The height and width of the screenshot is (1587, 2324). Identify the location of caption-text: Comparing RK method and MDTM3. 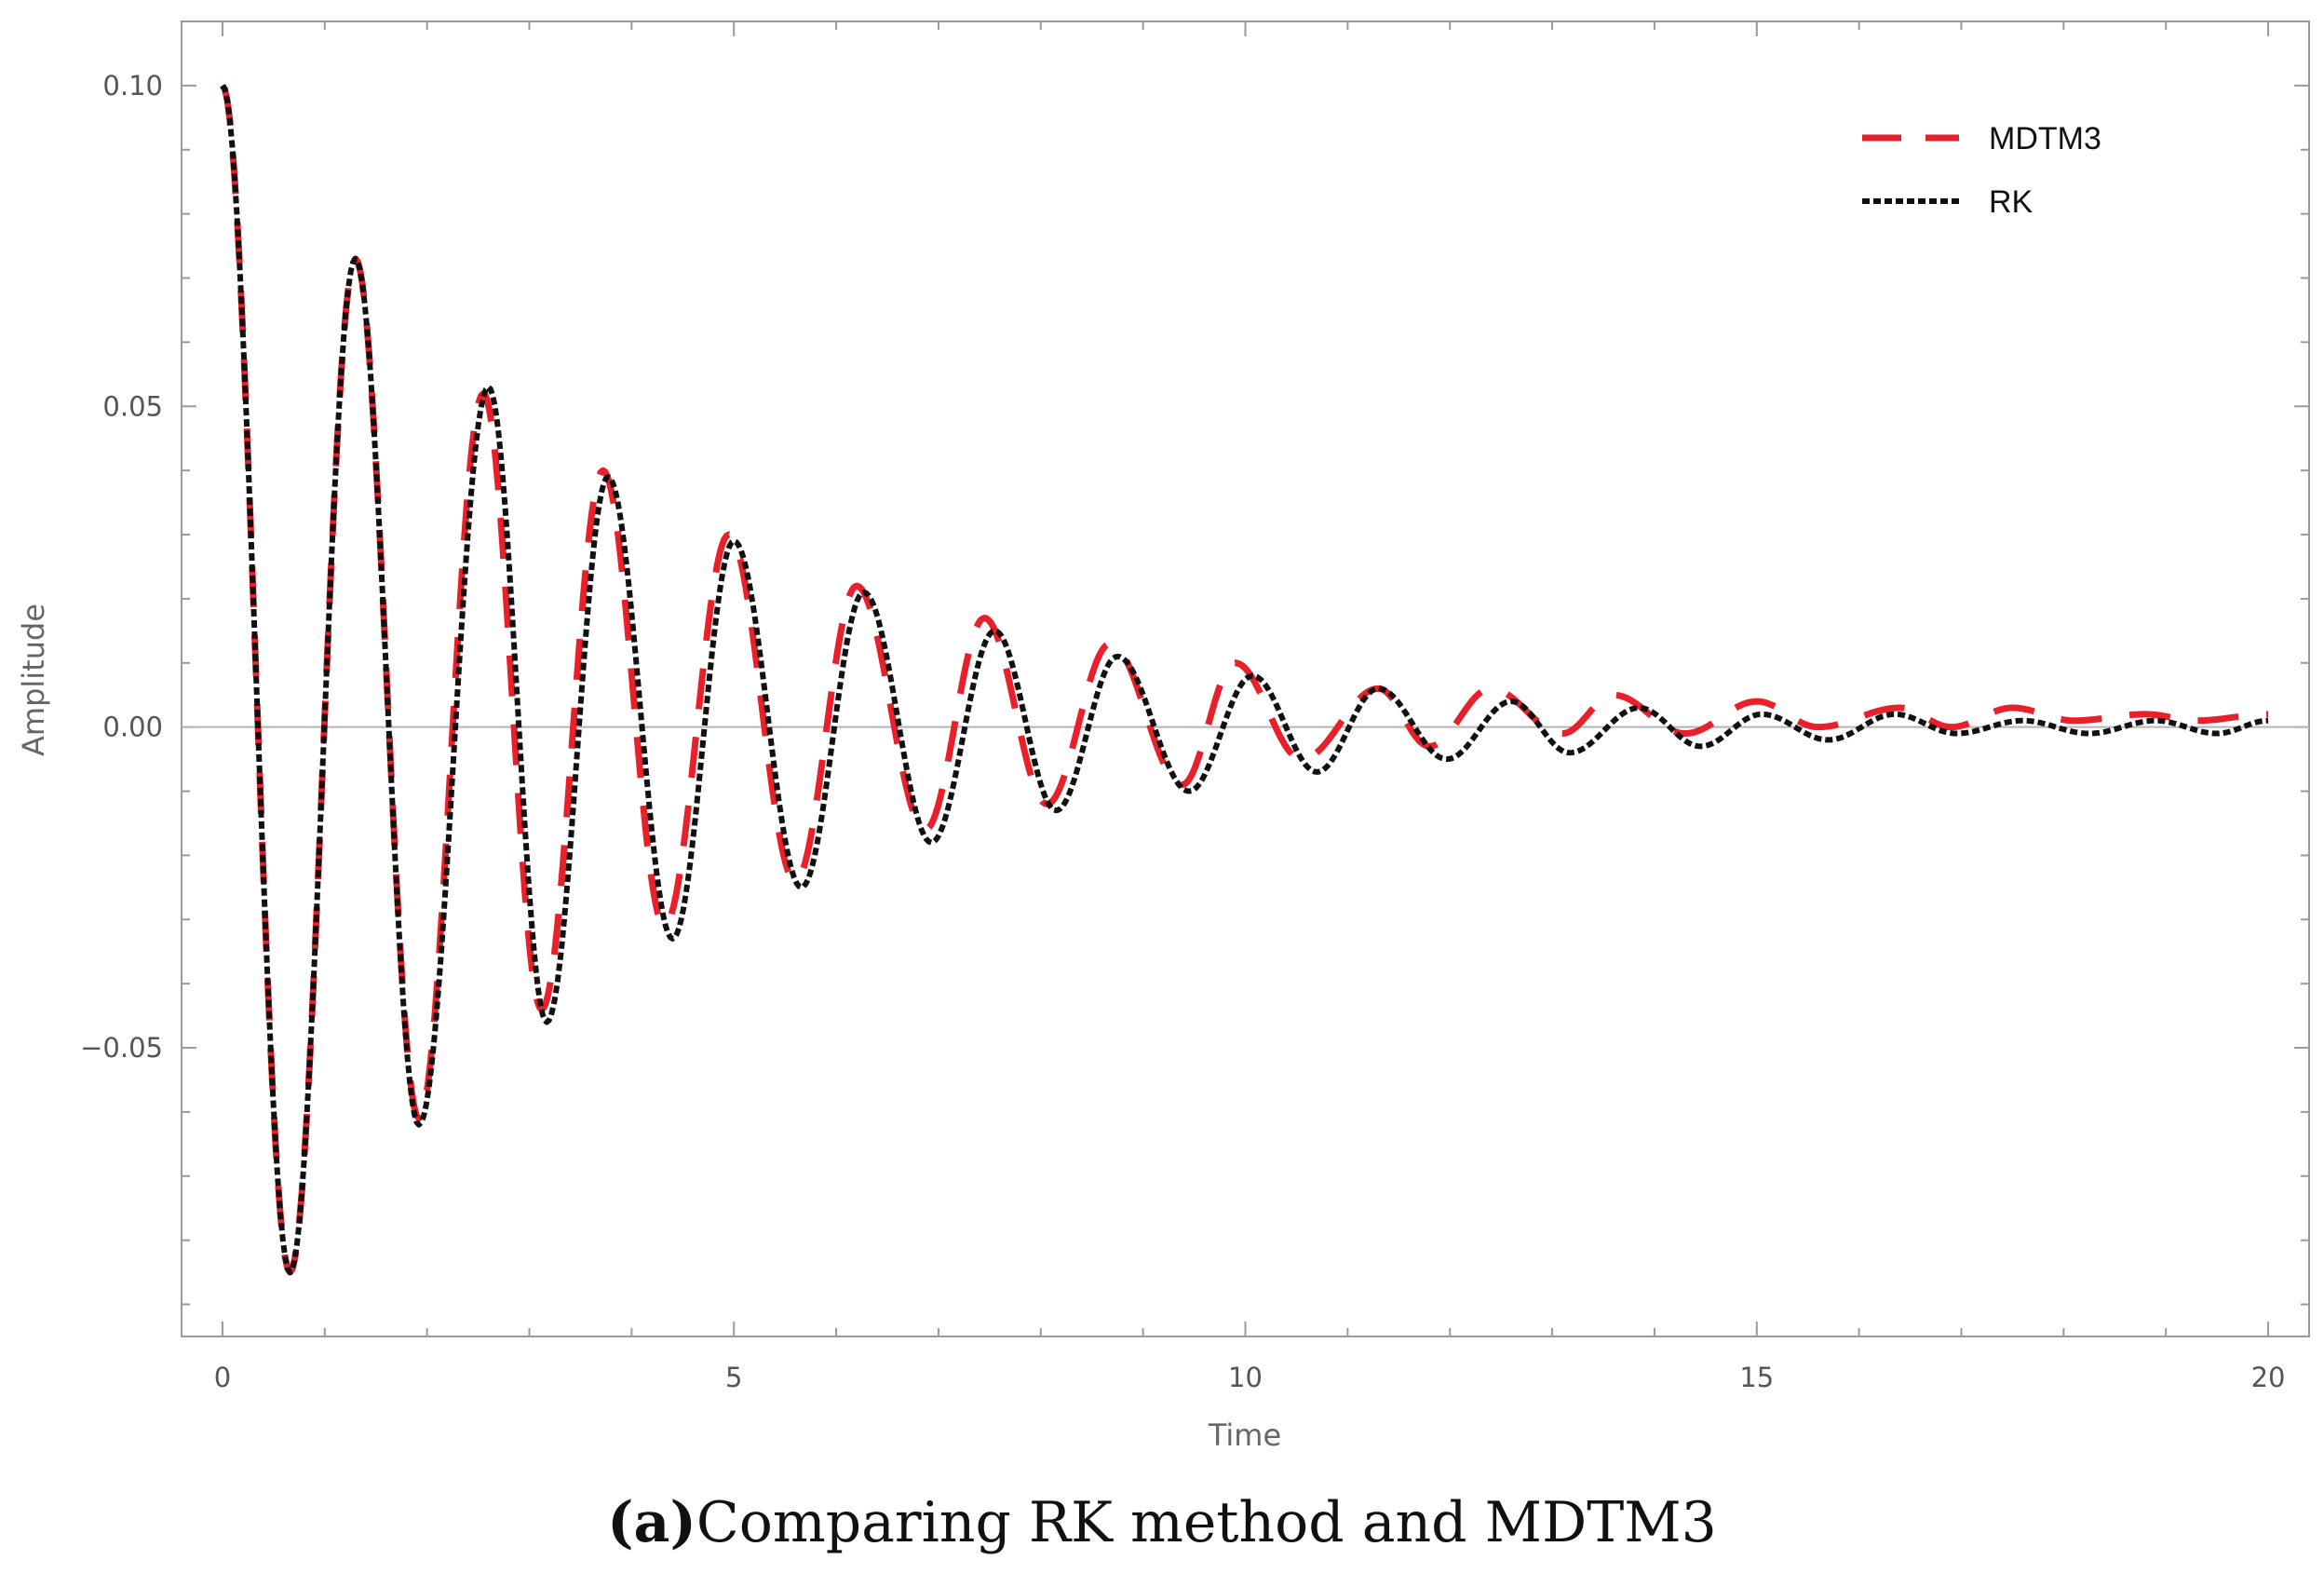
(1206, 1523).